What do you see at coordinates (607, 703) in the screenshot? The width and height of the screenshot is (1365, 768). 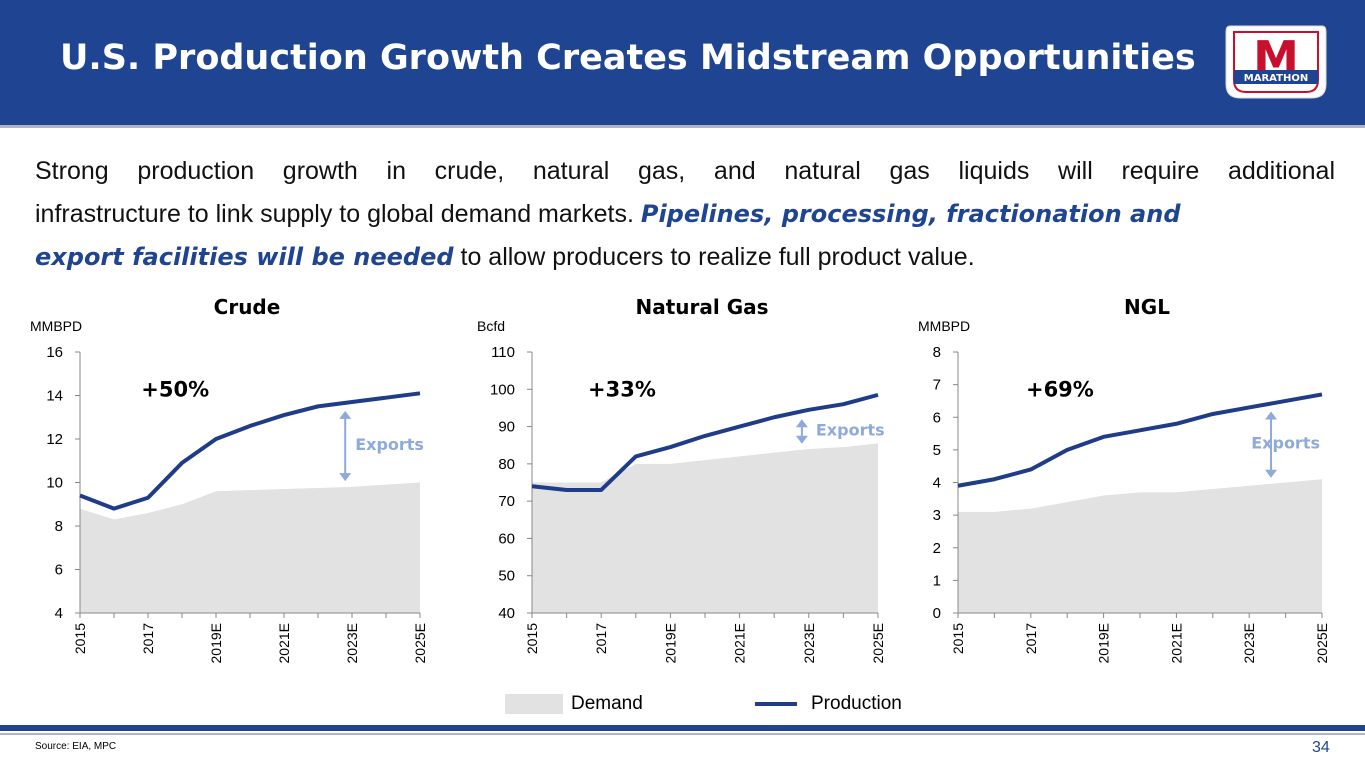 I see `legend-demand-label: Demand` at bounding box center [607, 703].